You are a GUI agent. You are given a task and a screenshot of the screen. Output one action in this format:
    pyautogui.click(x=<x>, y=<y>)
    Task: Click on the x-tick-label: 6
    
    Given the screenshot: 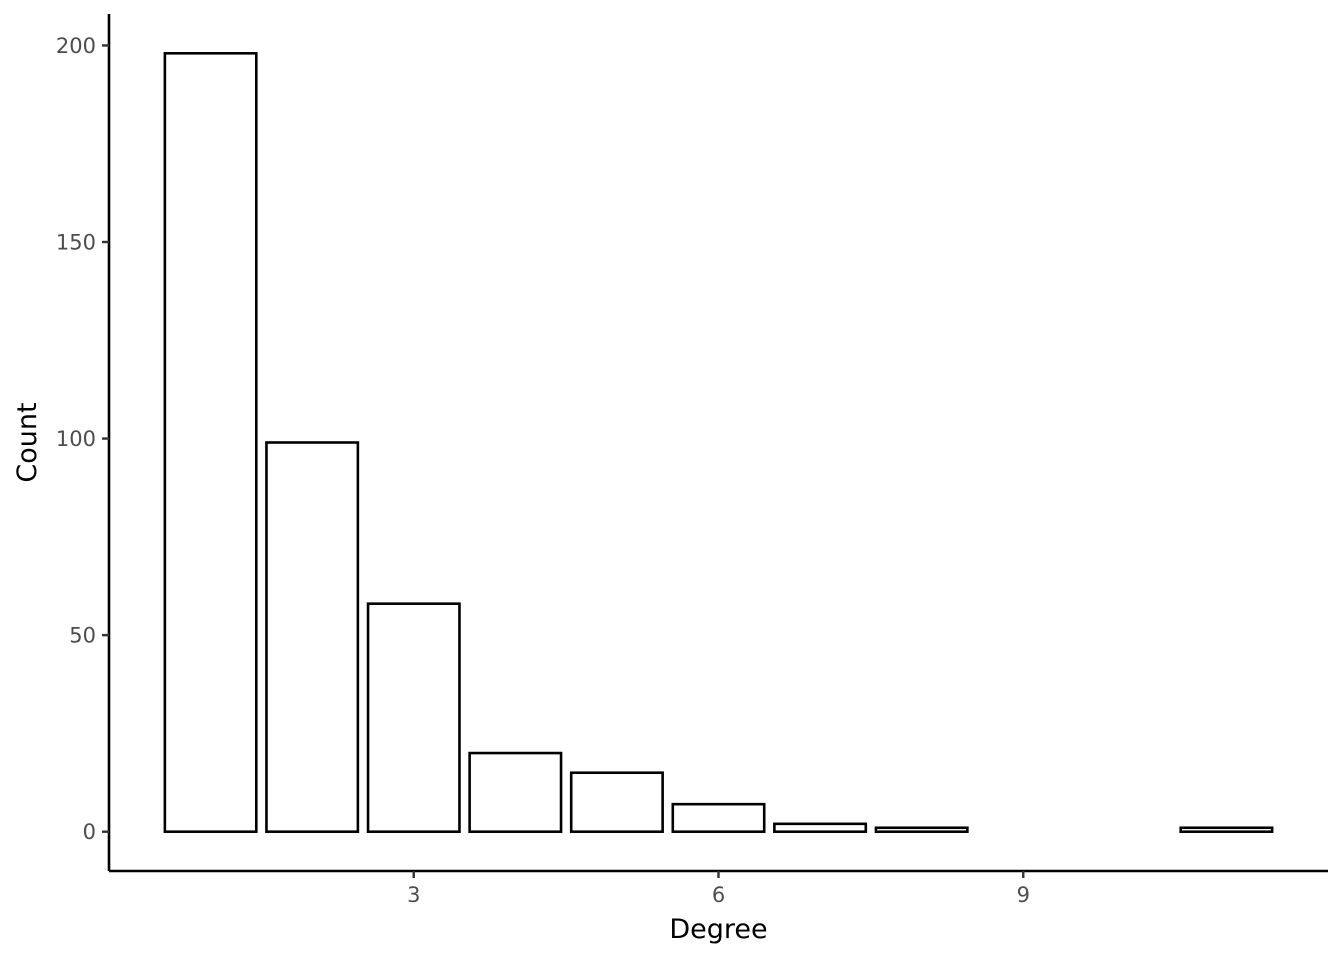 What is the action you would take?
    pyautogui.click(x=718, y=895)
    